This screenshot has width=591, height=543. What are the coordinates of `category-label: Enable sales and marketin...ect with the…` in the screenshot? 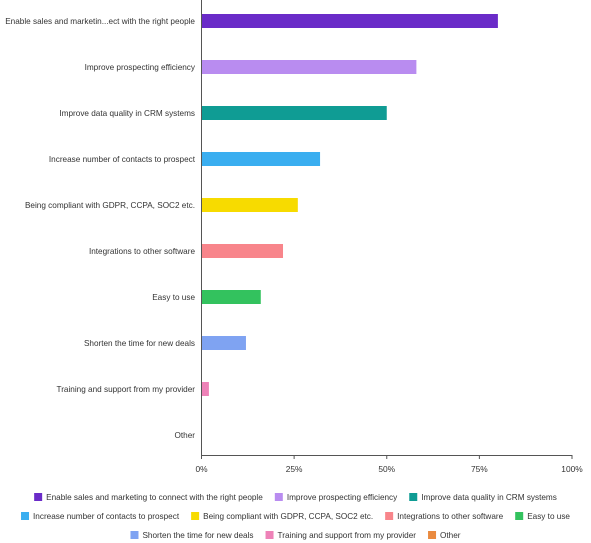 It's located at (100, 21).